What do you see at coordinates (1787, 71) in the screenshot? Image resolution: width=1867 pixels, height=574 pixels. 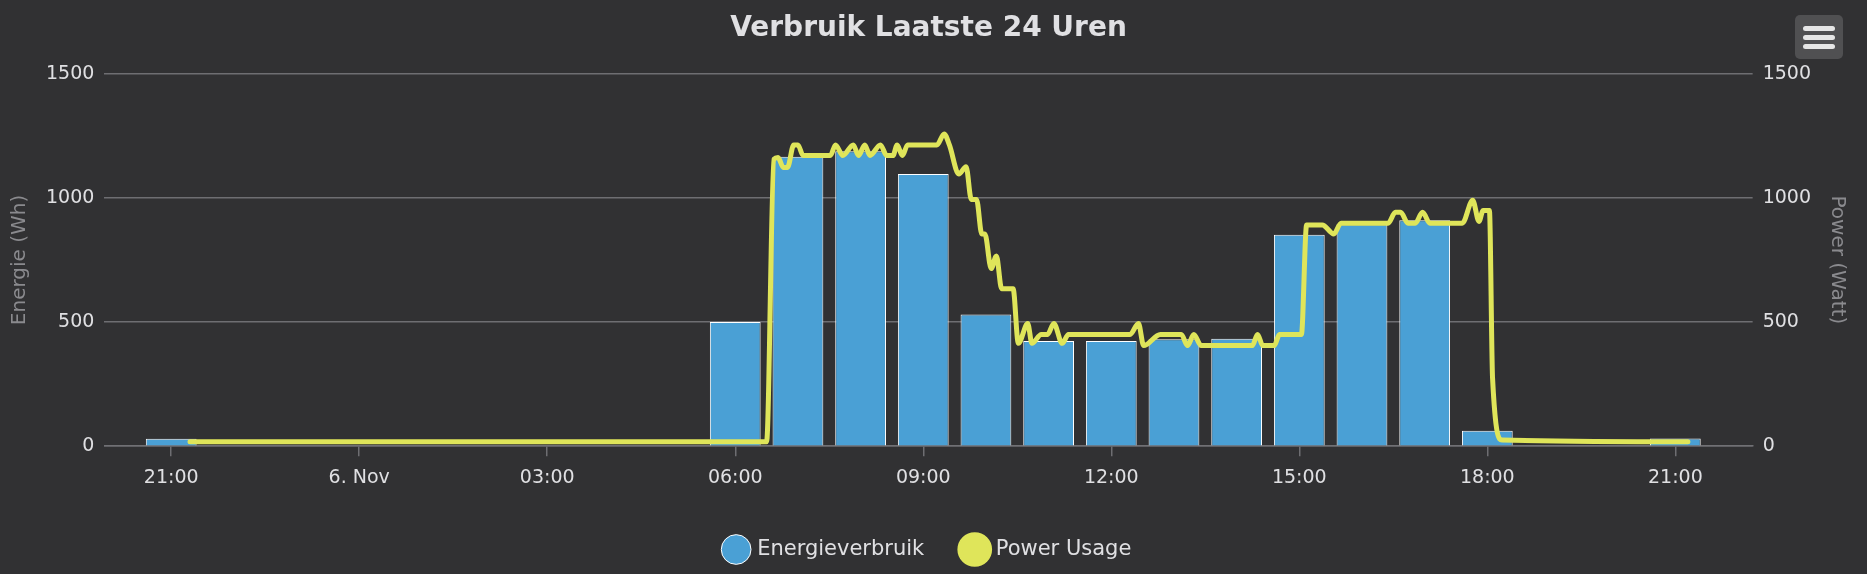 I see `y2-tick-label: 1500` at bounding box center [1787, 71].